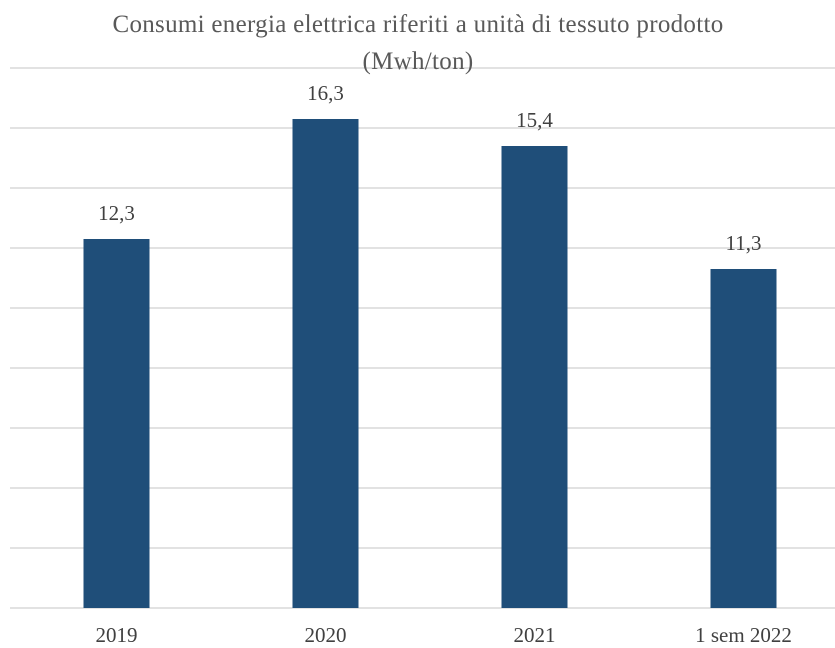 The height and width of the screenshot is (648, 835). What do you see at coordinates (743, 635) in the screenshot?
I see `x-tick-label: 1 sem 2022` at bounding box center [743, 635].